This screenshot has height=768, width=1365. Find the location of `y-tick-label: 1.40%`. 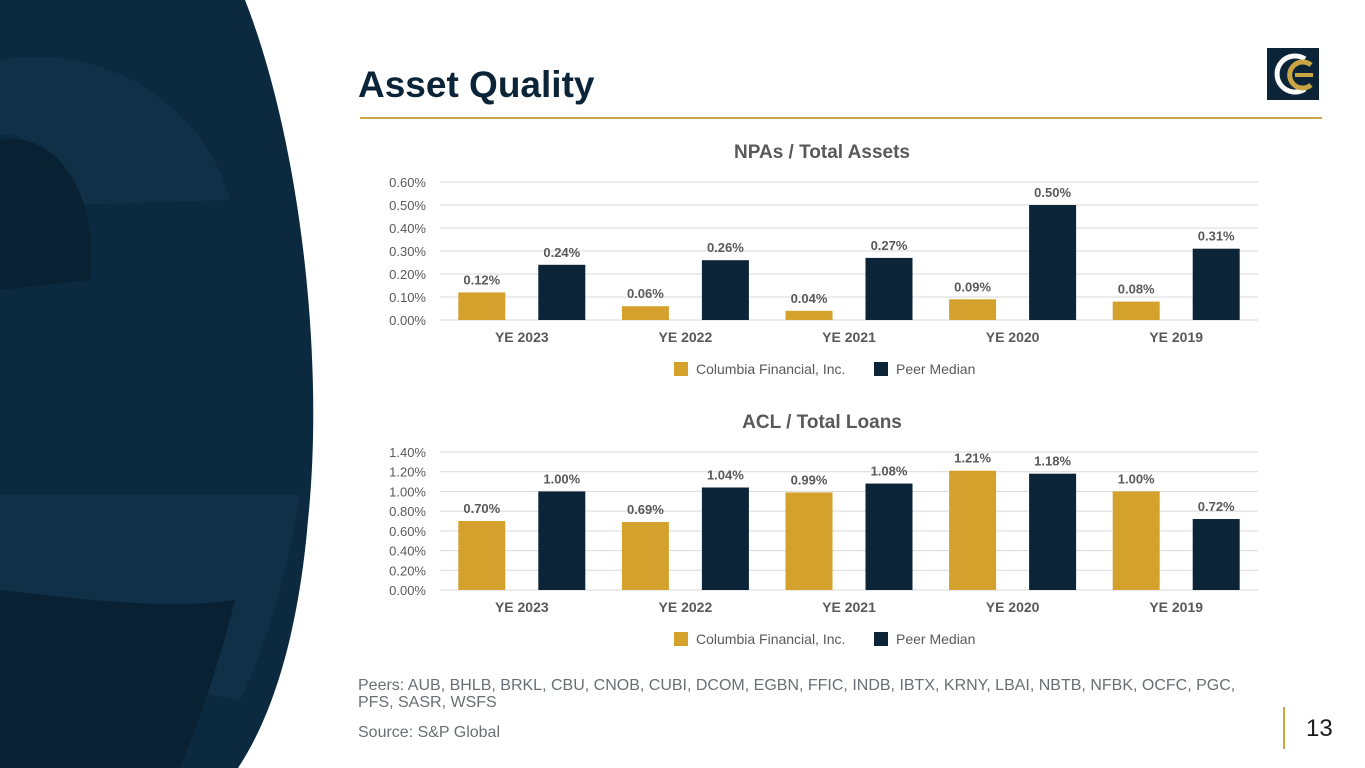

y-tick-label: 1.40% is located at coordinates (407, 452).